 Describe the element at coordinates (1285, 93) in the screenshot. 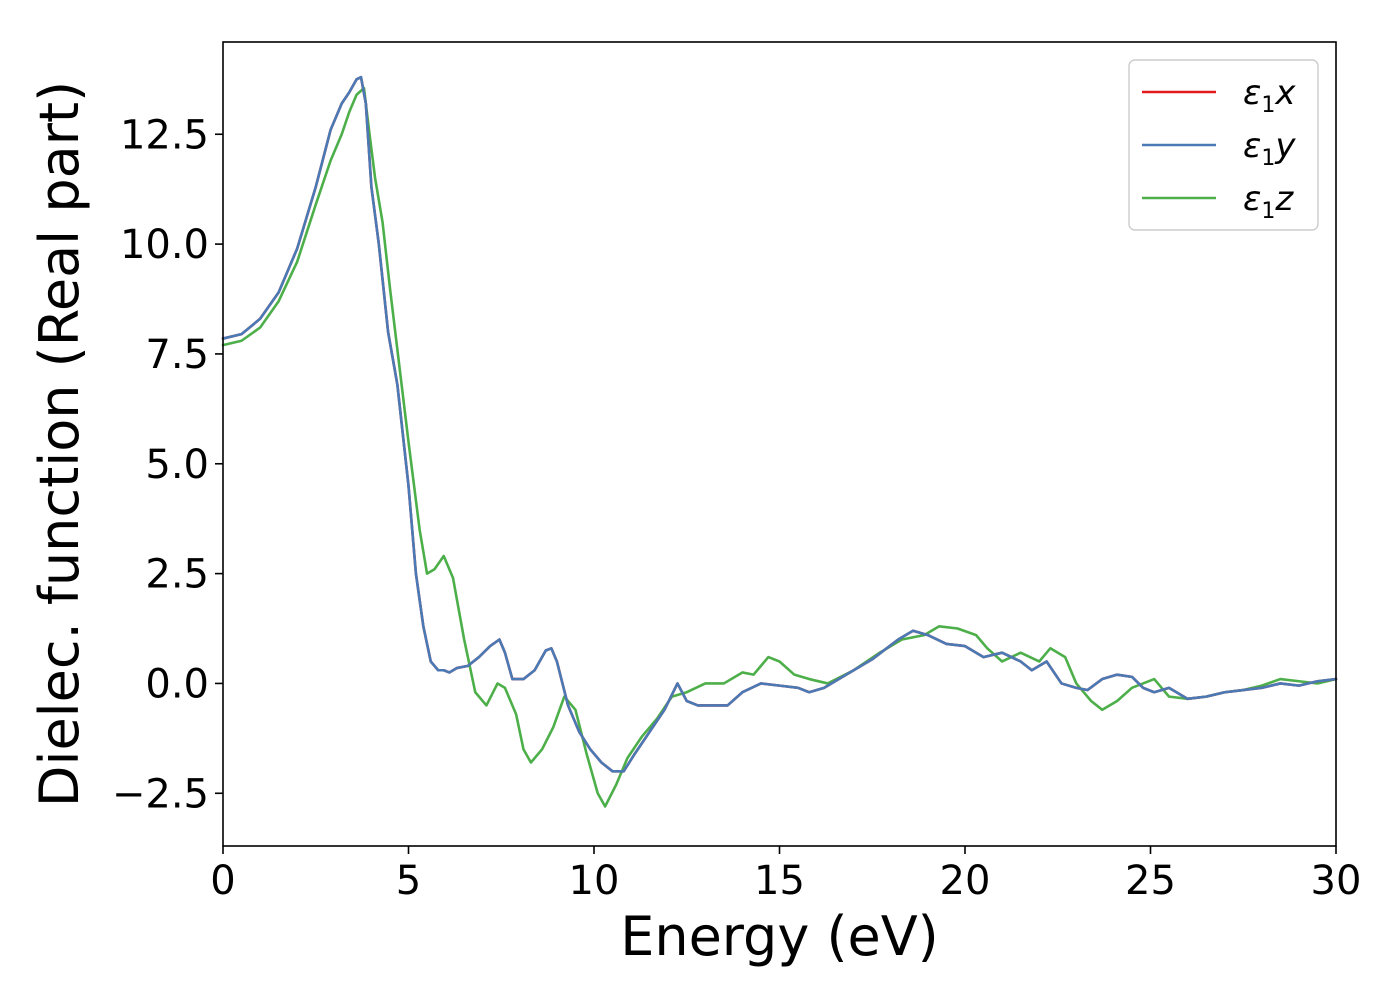

I see `legend-variable: x` at that location.